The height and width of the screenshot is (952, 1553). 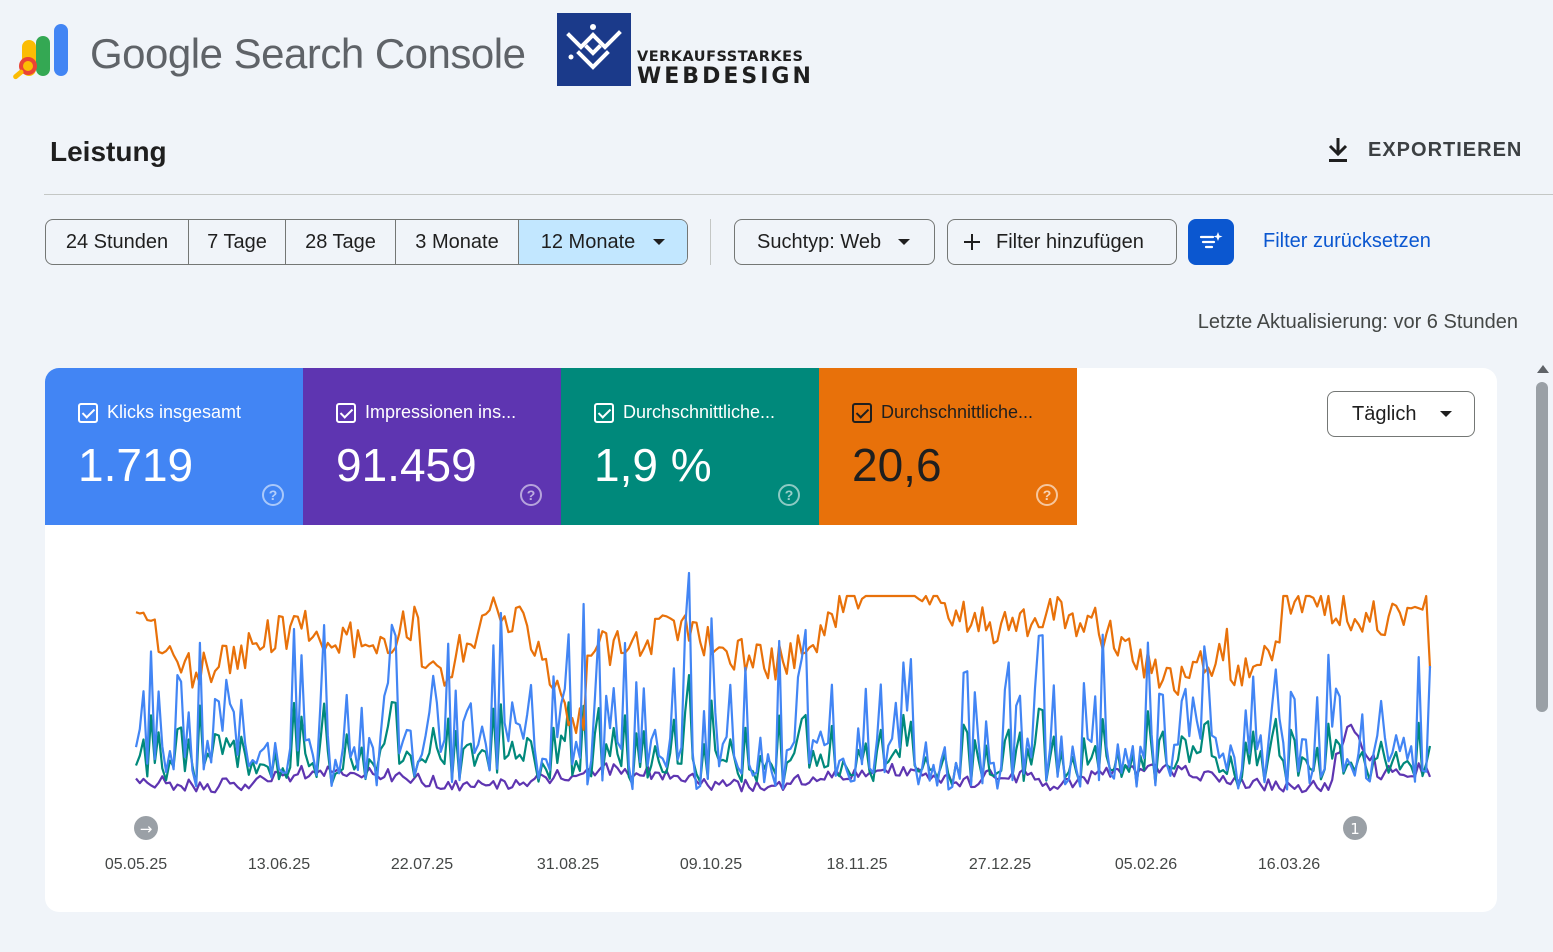 I want to click on metric-value: 91.459, so click(x=406, y=465).